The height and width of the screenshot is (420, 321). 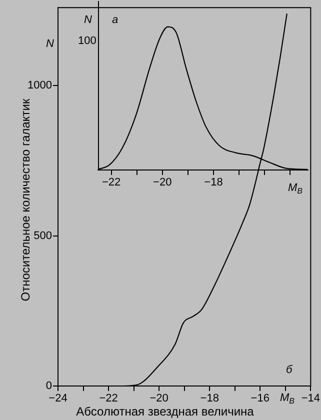 What do you see at coordinates (87, 41) in the screenshot?
I see `annotation: 100` at bounding box center [87, 41].